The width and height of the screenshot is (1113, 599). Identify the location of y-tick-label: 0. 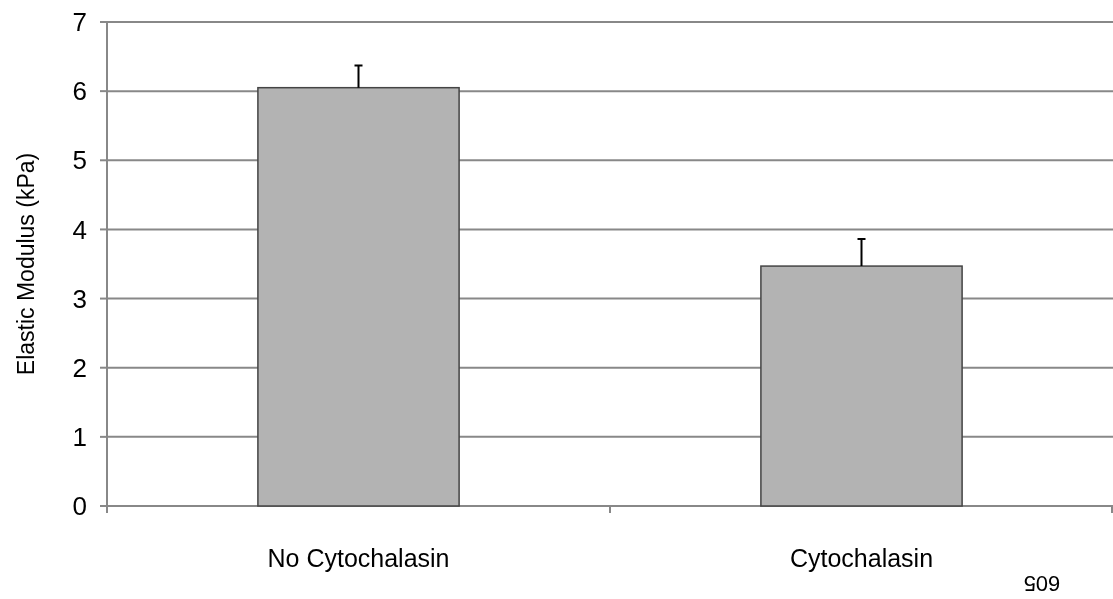
(79, 506).